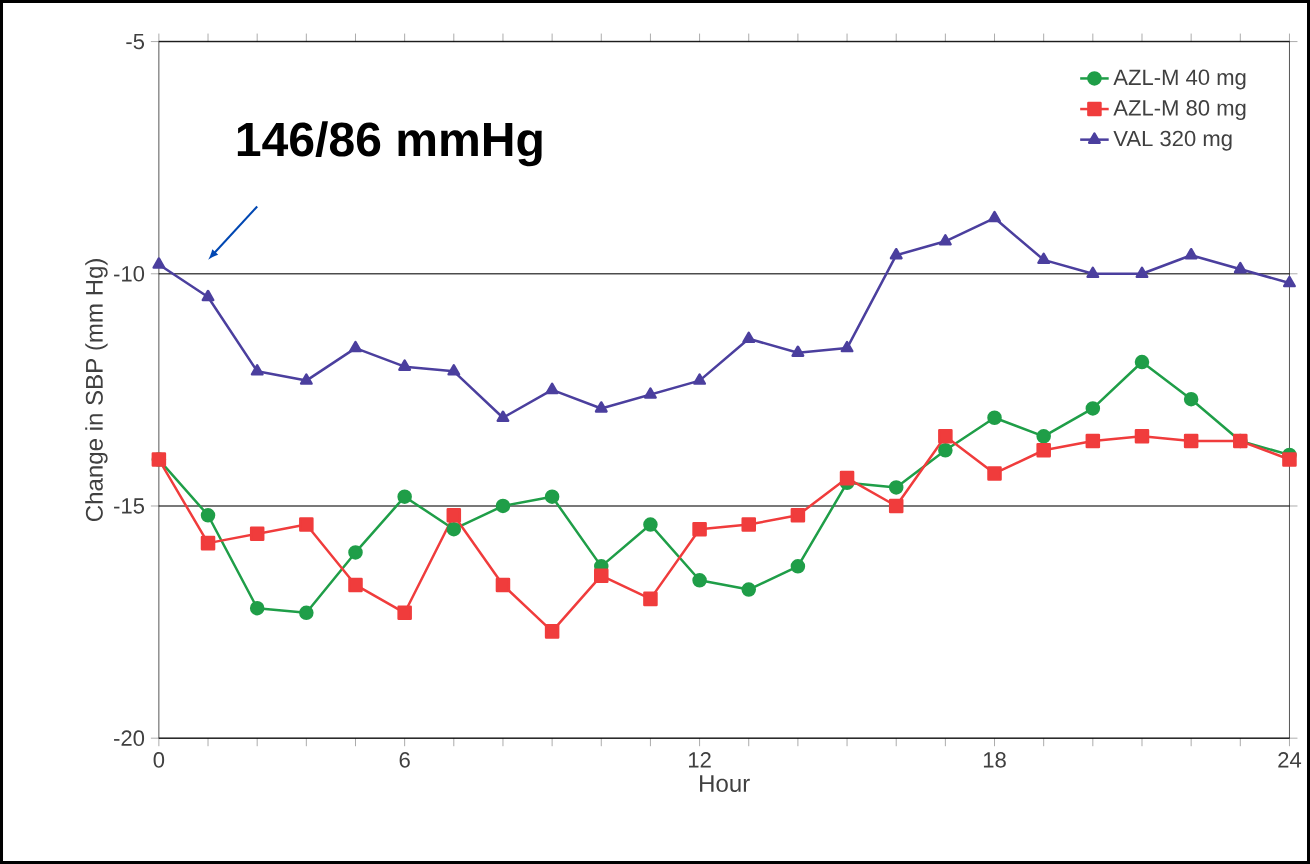 This screenshot has height=864, width=1310. Describe the element at coordinates (404, 760) in the screenshot. I see `x-tick-label: 6` at that location.